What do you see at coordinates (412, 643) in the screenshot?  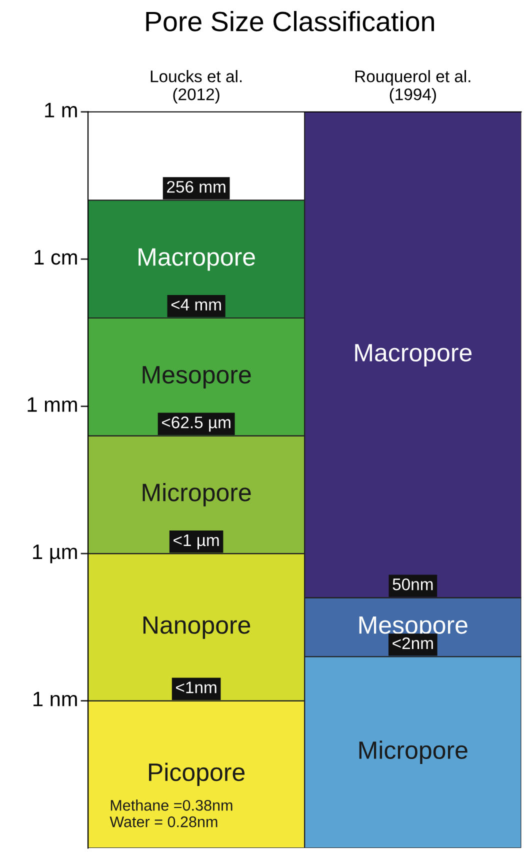 I see `annotation: <2nm` at bounding box center [412, 643].